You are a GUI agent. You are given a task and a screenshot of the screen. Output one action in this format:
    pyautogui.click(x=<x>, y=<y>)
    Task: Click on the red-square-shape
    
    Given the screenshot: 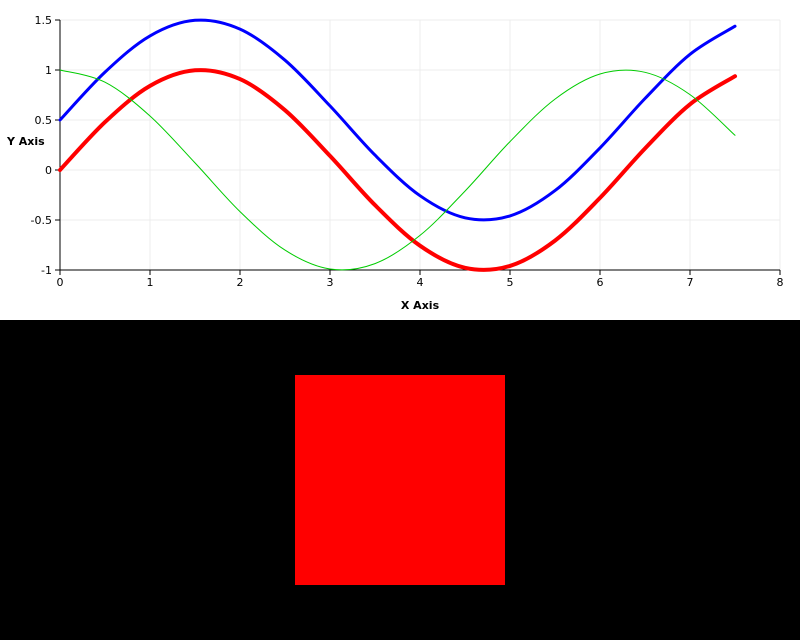 What is the action you would take?
    pyautogui.click(x=400, y=480)
    